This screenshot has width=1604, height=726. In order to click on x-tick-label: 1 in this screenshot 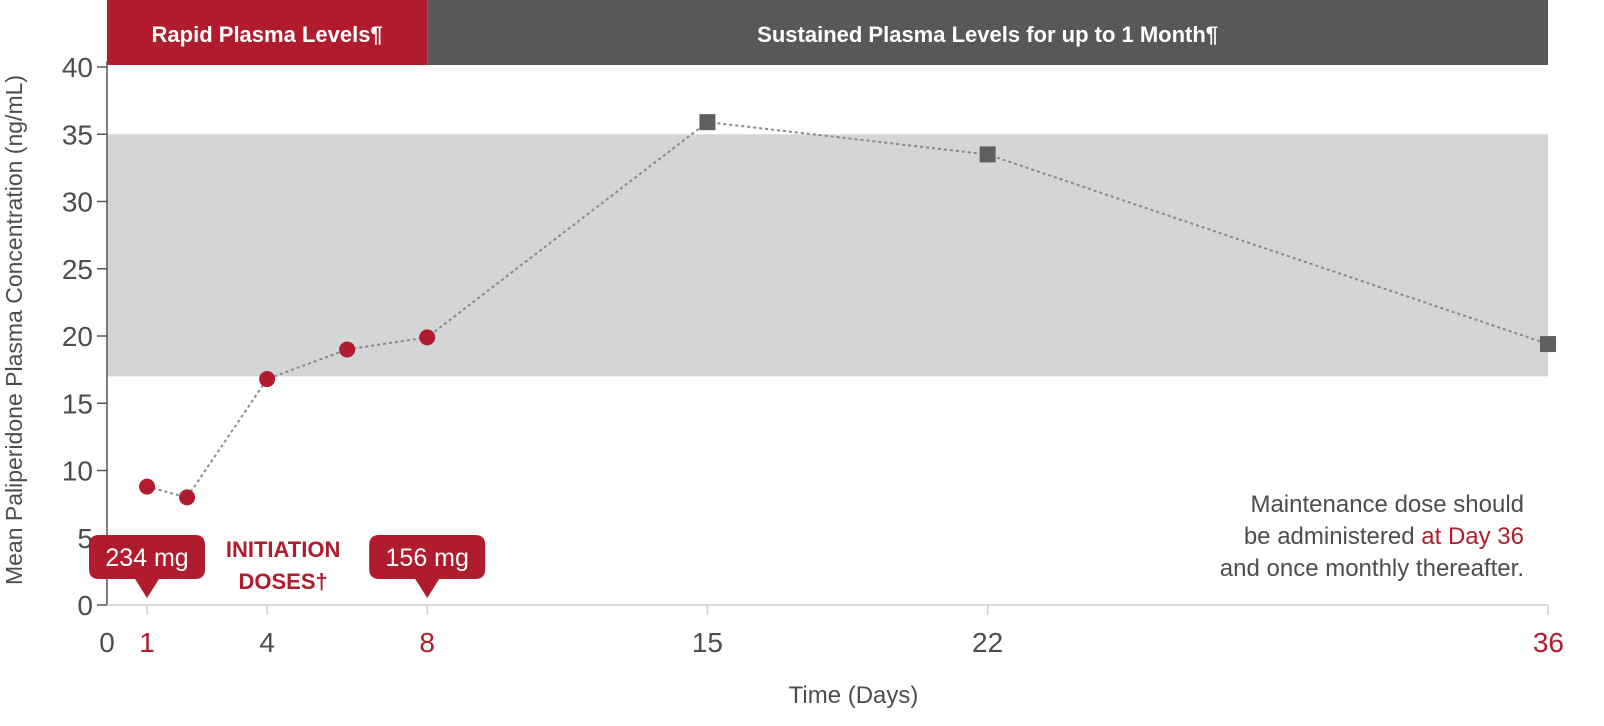, I will do `click(147, 642)`.